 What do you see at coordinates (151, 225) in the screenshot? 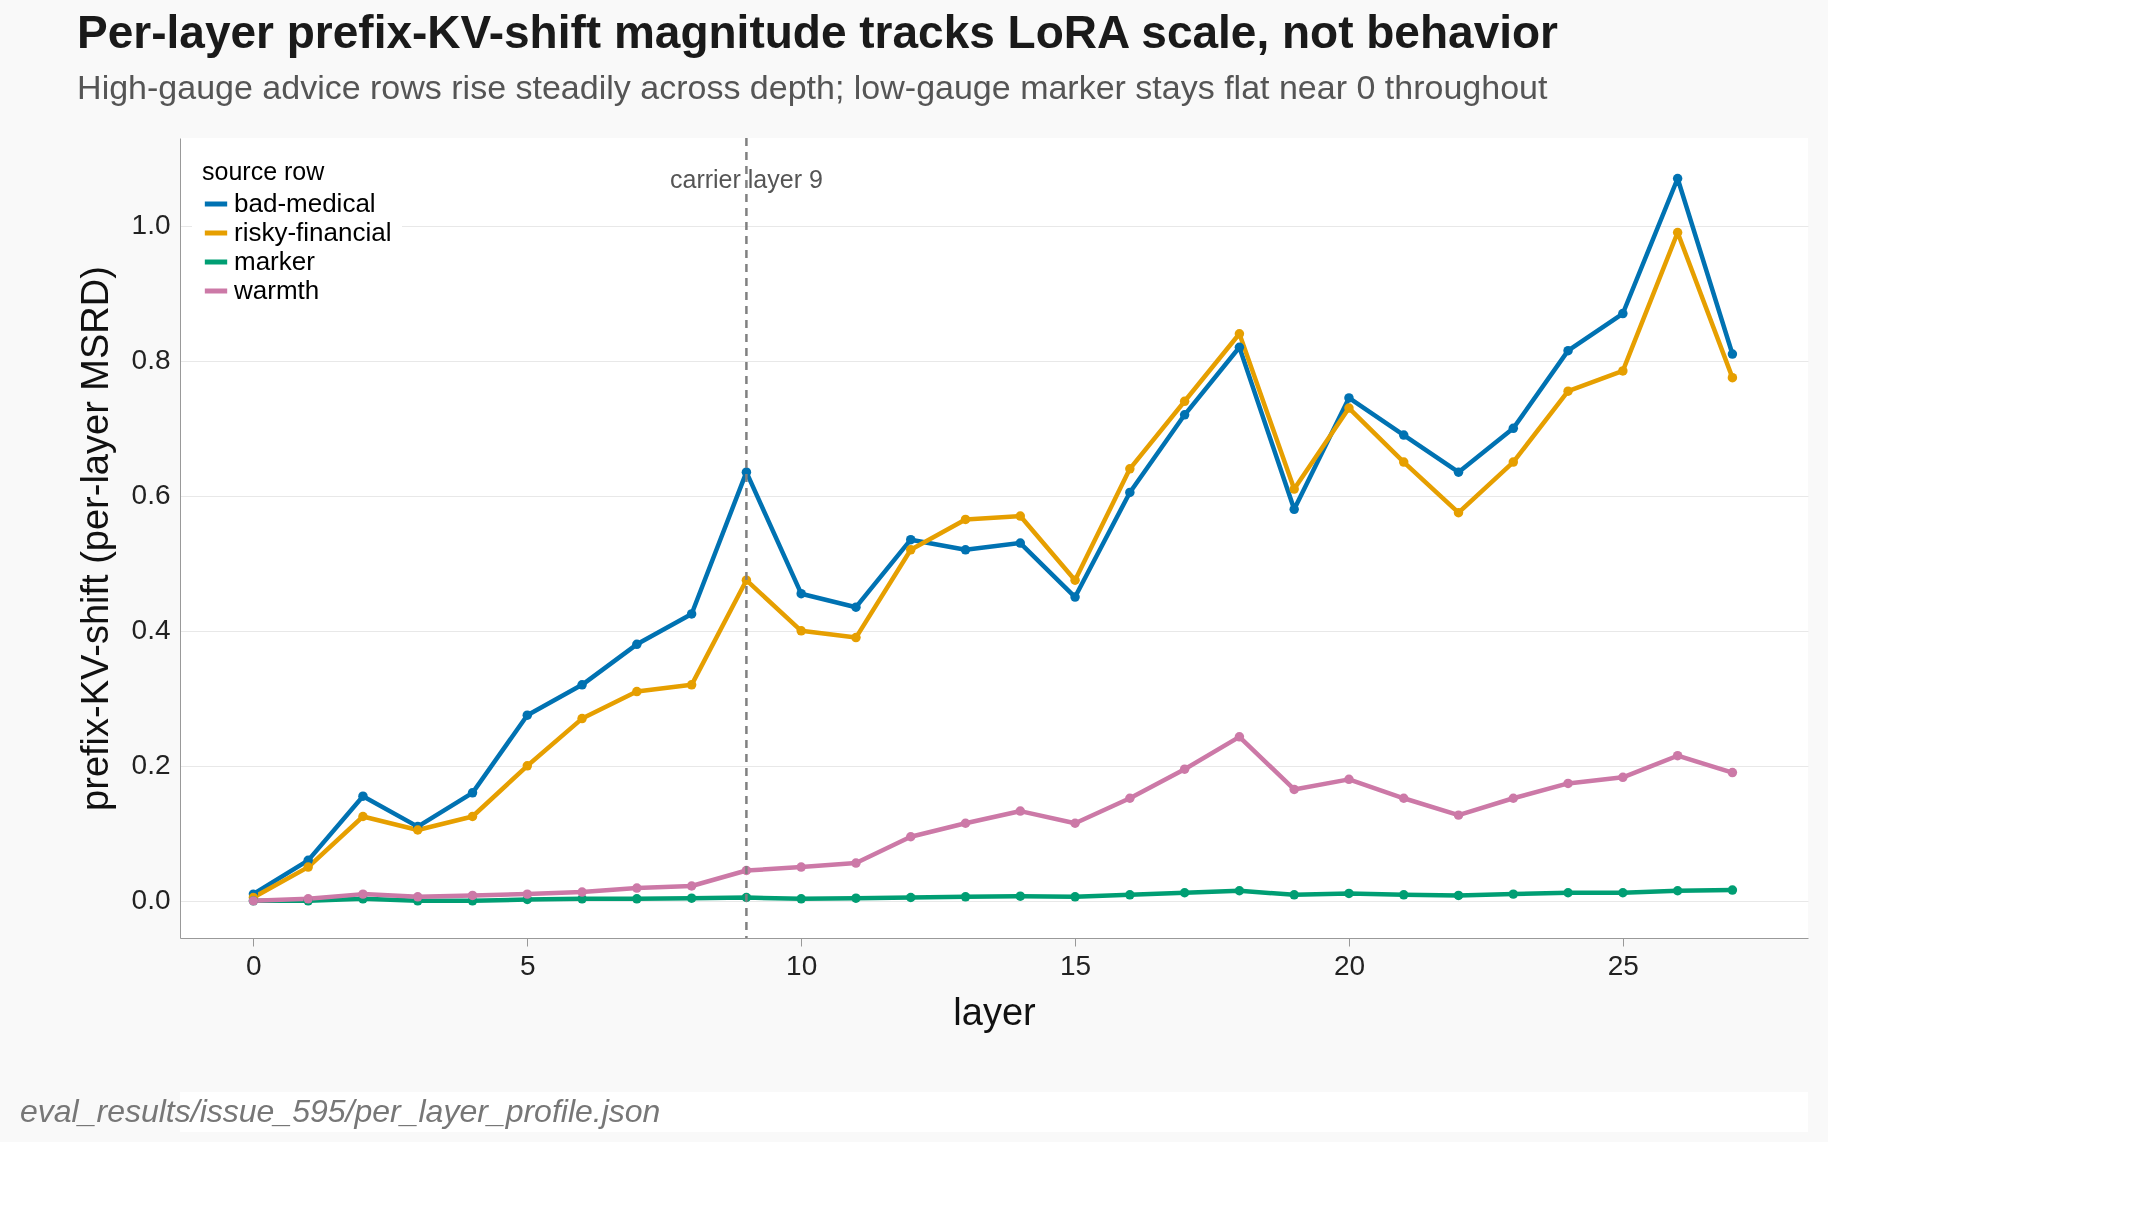
I see `y-tick-label: 1.0` at bounding box center [151, 225].